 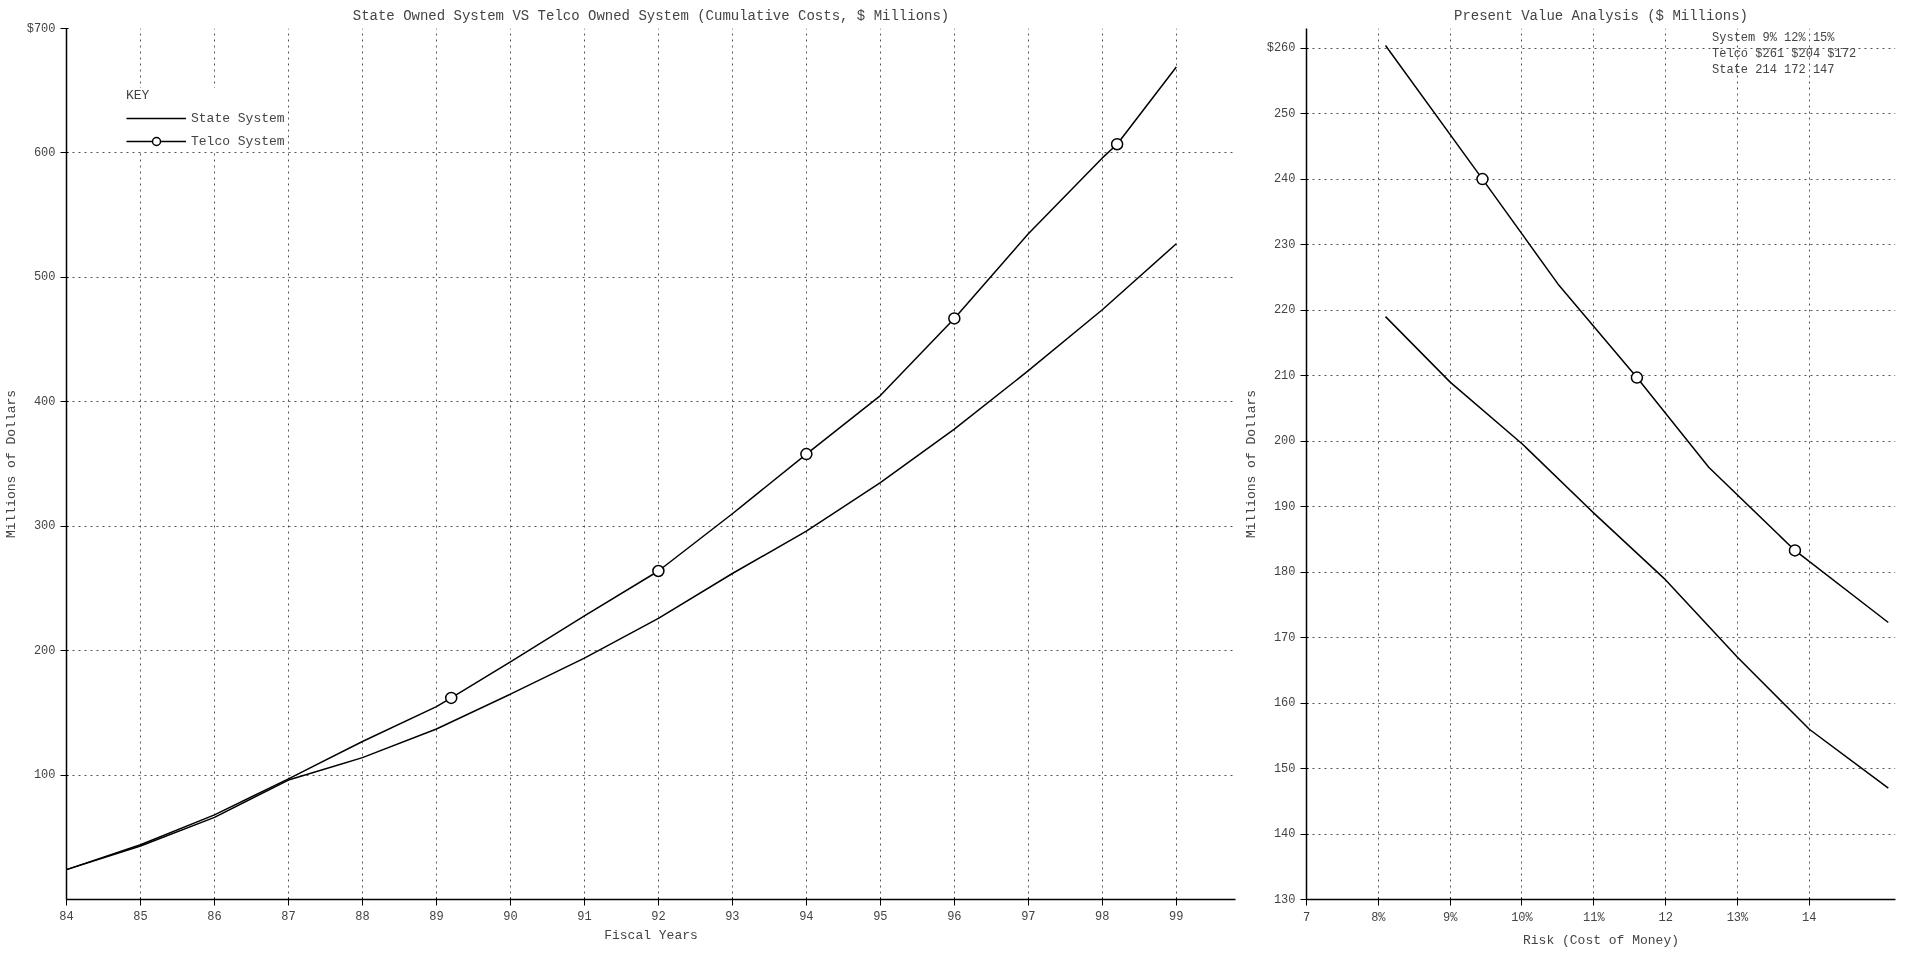 What do you see at coordinates (1284, 572) in the screenshot?
I see `y-tick-label: 180` at bounding box center [1284, 572].